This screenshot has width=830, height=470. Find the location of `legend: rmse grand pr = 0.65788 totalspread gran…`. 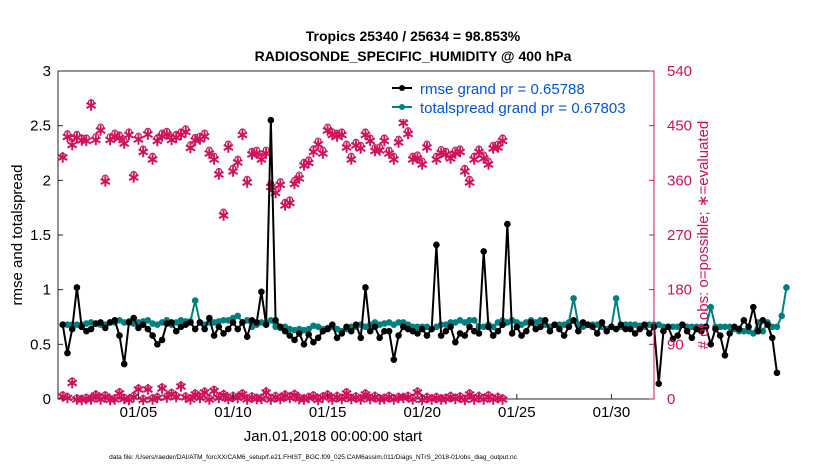

legend: rmse grand pr = 0.65788 totalspread gran… is located at coordinates (516, 97).